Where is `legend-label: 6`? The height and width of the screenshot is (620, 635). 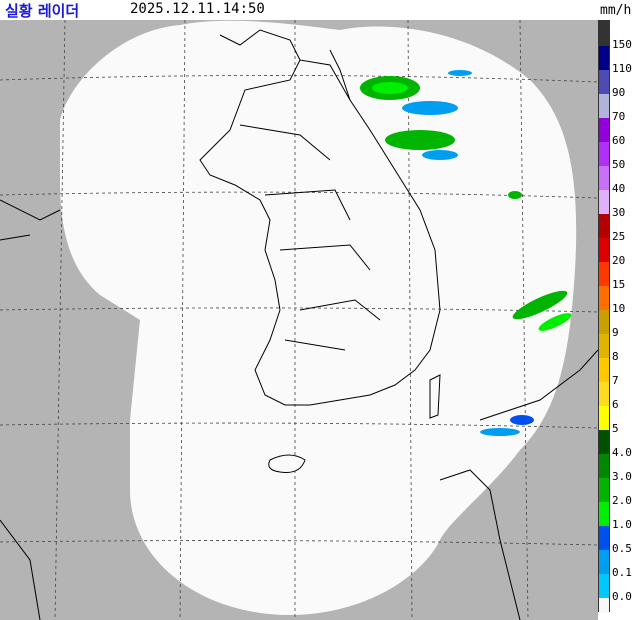
legend-label: 6 is located at coordinates (615, 404).